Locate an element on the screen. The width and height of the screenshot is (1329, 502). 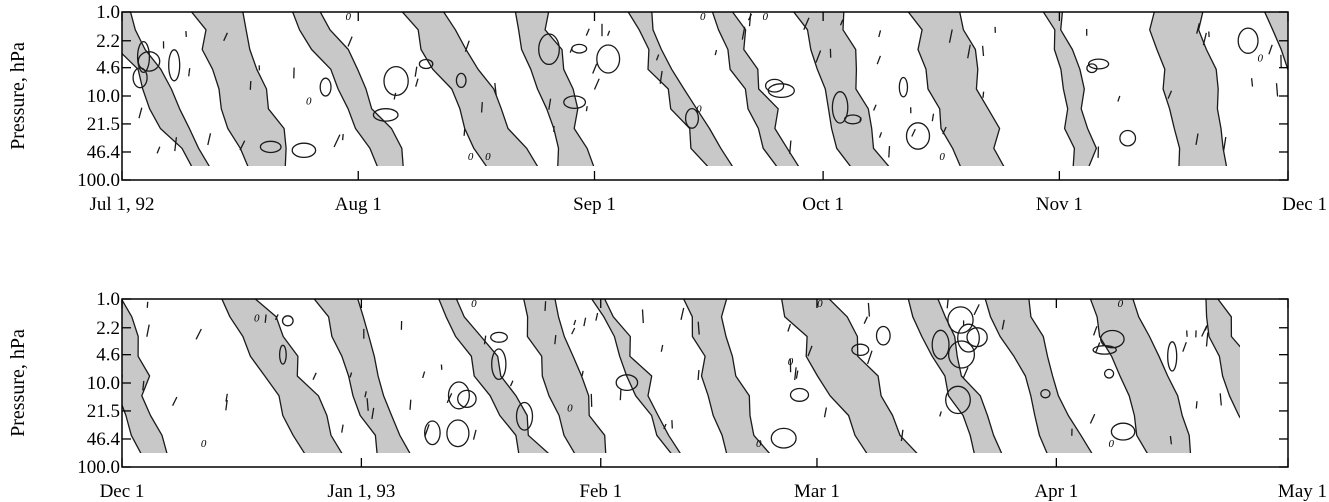
y-tick-label: 21.5 is located at coordinates (103, 124).